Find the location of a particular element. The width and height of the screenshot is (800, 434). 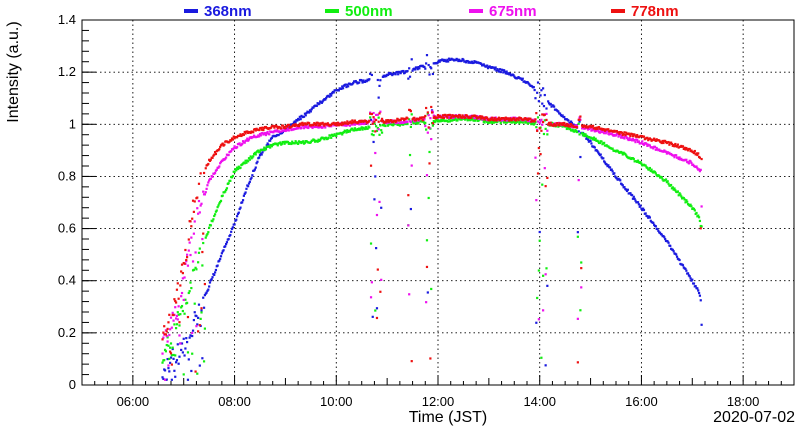

y-tick-label: 0.2 is located at coordinates (67, 332).